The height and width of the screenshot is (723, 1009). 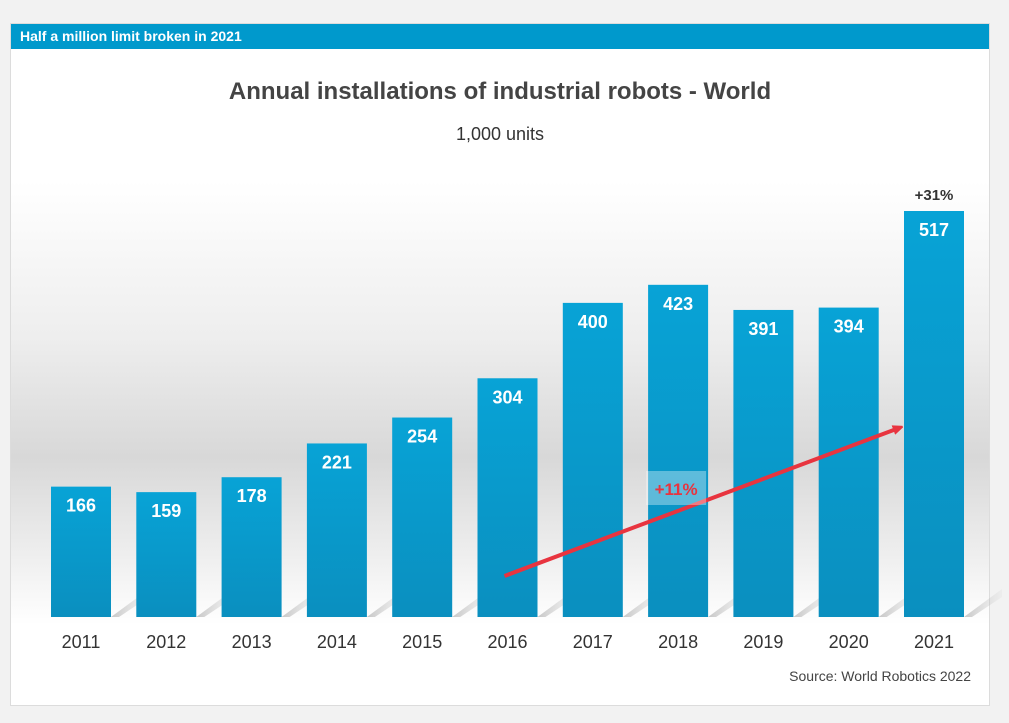 What do you see at coordinates (81, 506) in the screenshot?
I see `data-label-2011: 166` at bounding box center [81, 506].